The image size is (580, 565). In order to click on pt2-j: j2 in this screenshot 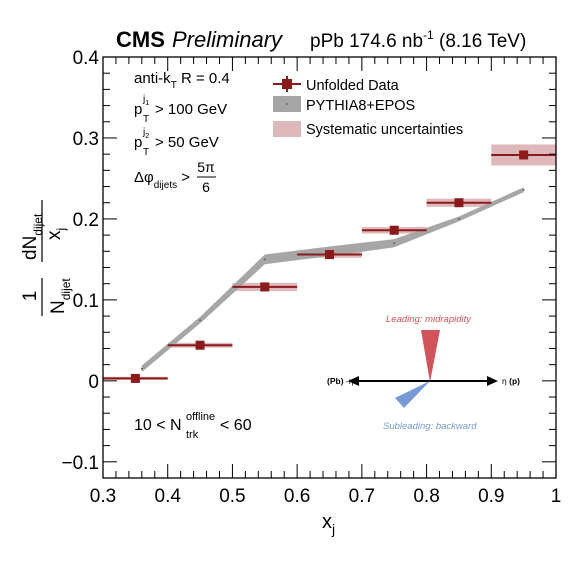, I will do `click(145, 133)`.